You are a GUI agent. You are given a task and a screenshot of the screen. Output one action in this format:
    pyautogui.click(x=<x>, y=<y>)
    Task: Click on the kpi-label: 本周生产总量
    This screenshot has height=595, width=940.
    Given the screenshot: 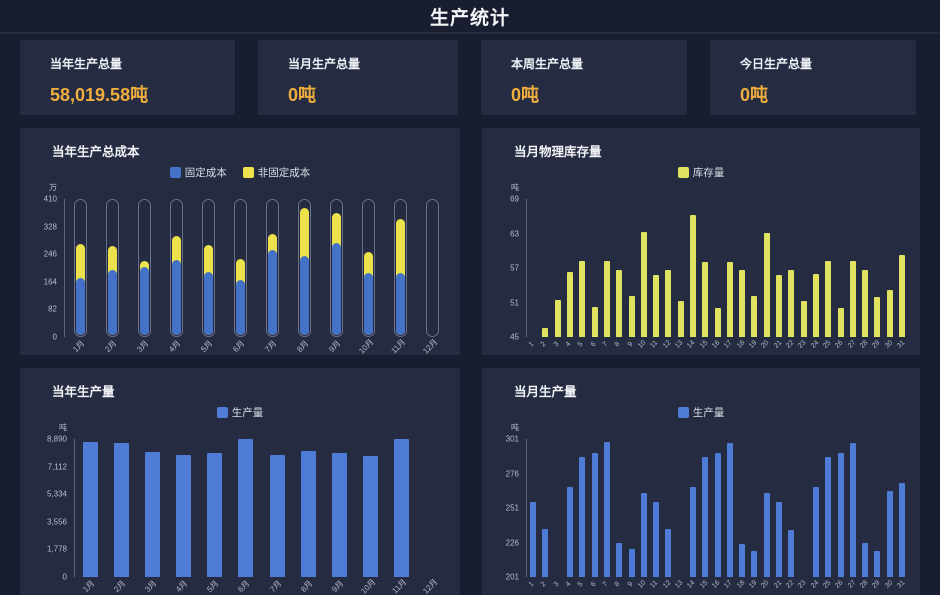 What is the action you would take?
    pyautogui.click(x=547, y=64)
    